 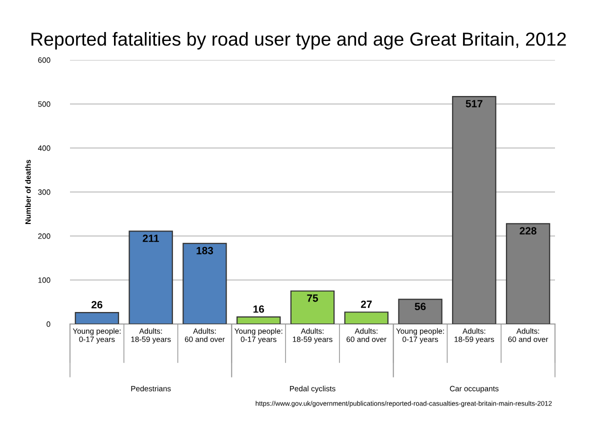 What do you see at coordinates (366, 304) in the screenshot?
I see `data-label: 27` at bounding box center [366, 304].